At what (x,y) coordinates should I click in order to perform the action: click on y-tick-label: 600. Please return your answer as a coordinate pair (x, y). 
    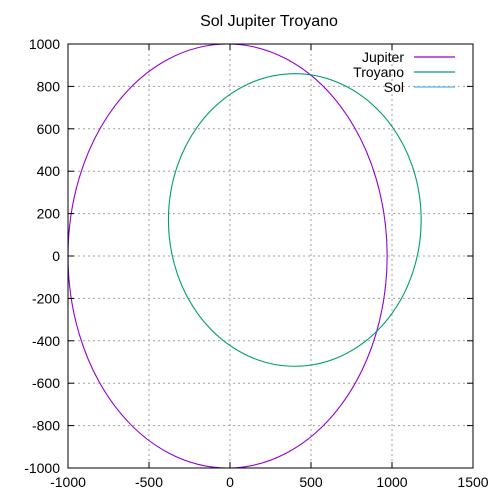
    Looking at the image, I should click on (49, 129).